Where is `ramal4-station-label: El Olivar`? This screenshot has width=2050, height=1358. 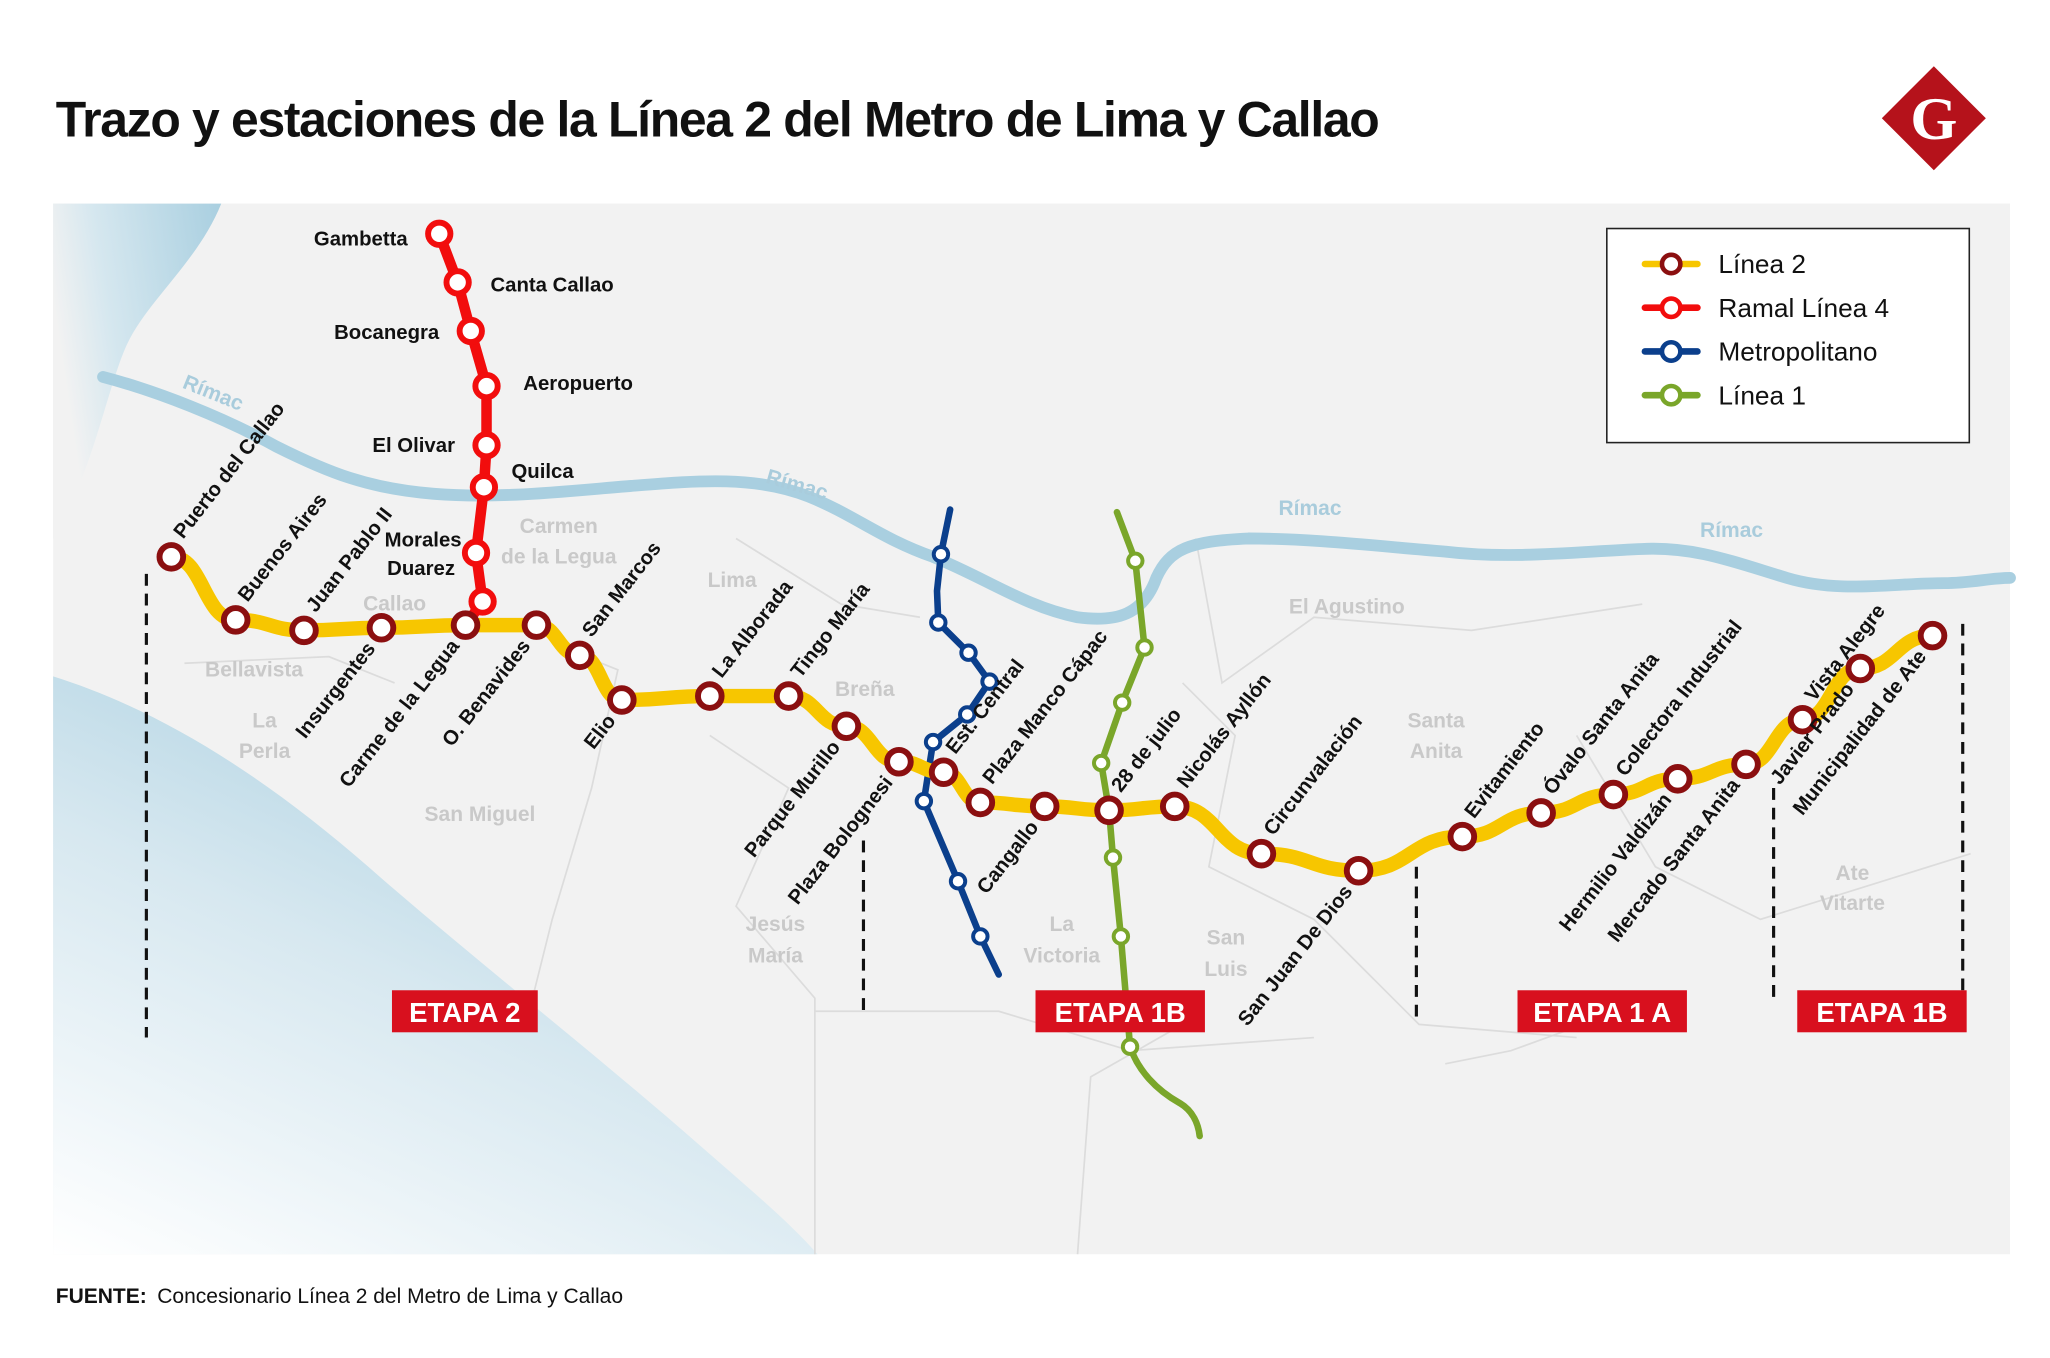
ramal4-station-label: El Olivar is located at coordinates (413, 446).